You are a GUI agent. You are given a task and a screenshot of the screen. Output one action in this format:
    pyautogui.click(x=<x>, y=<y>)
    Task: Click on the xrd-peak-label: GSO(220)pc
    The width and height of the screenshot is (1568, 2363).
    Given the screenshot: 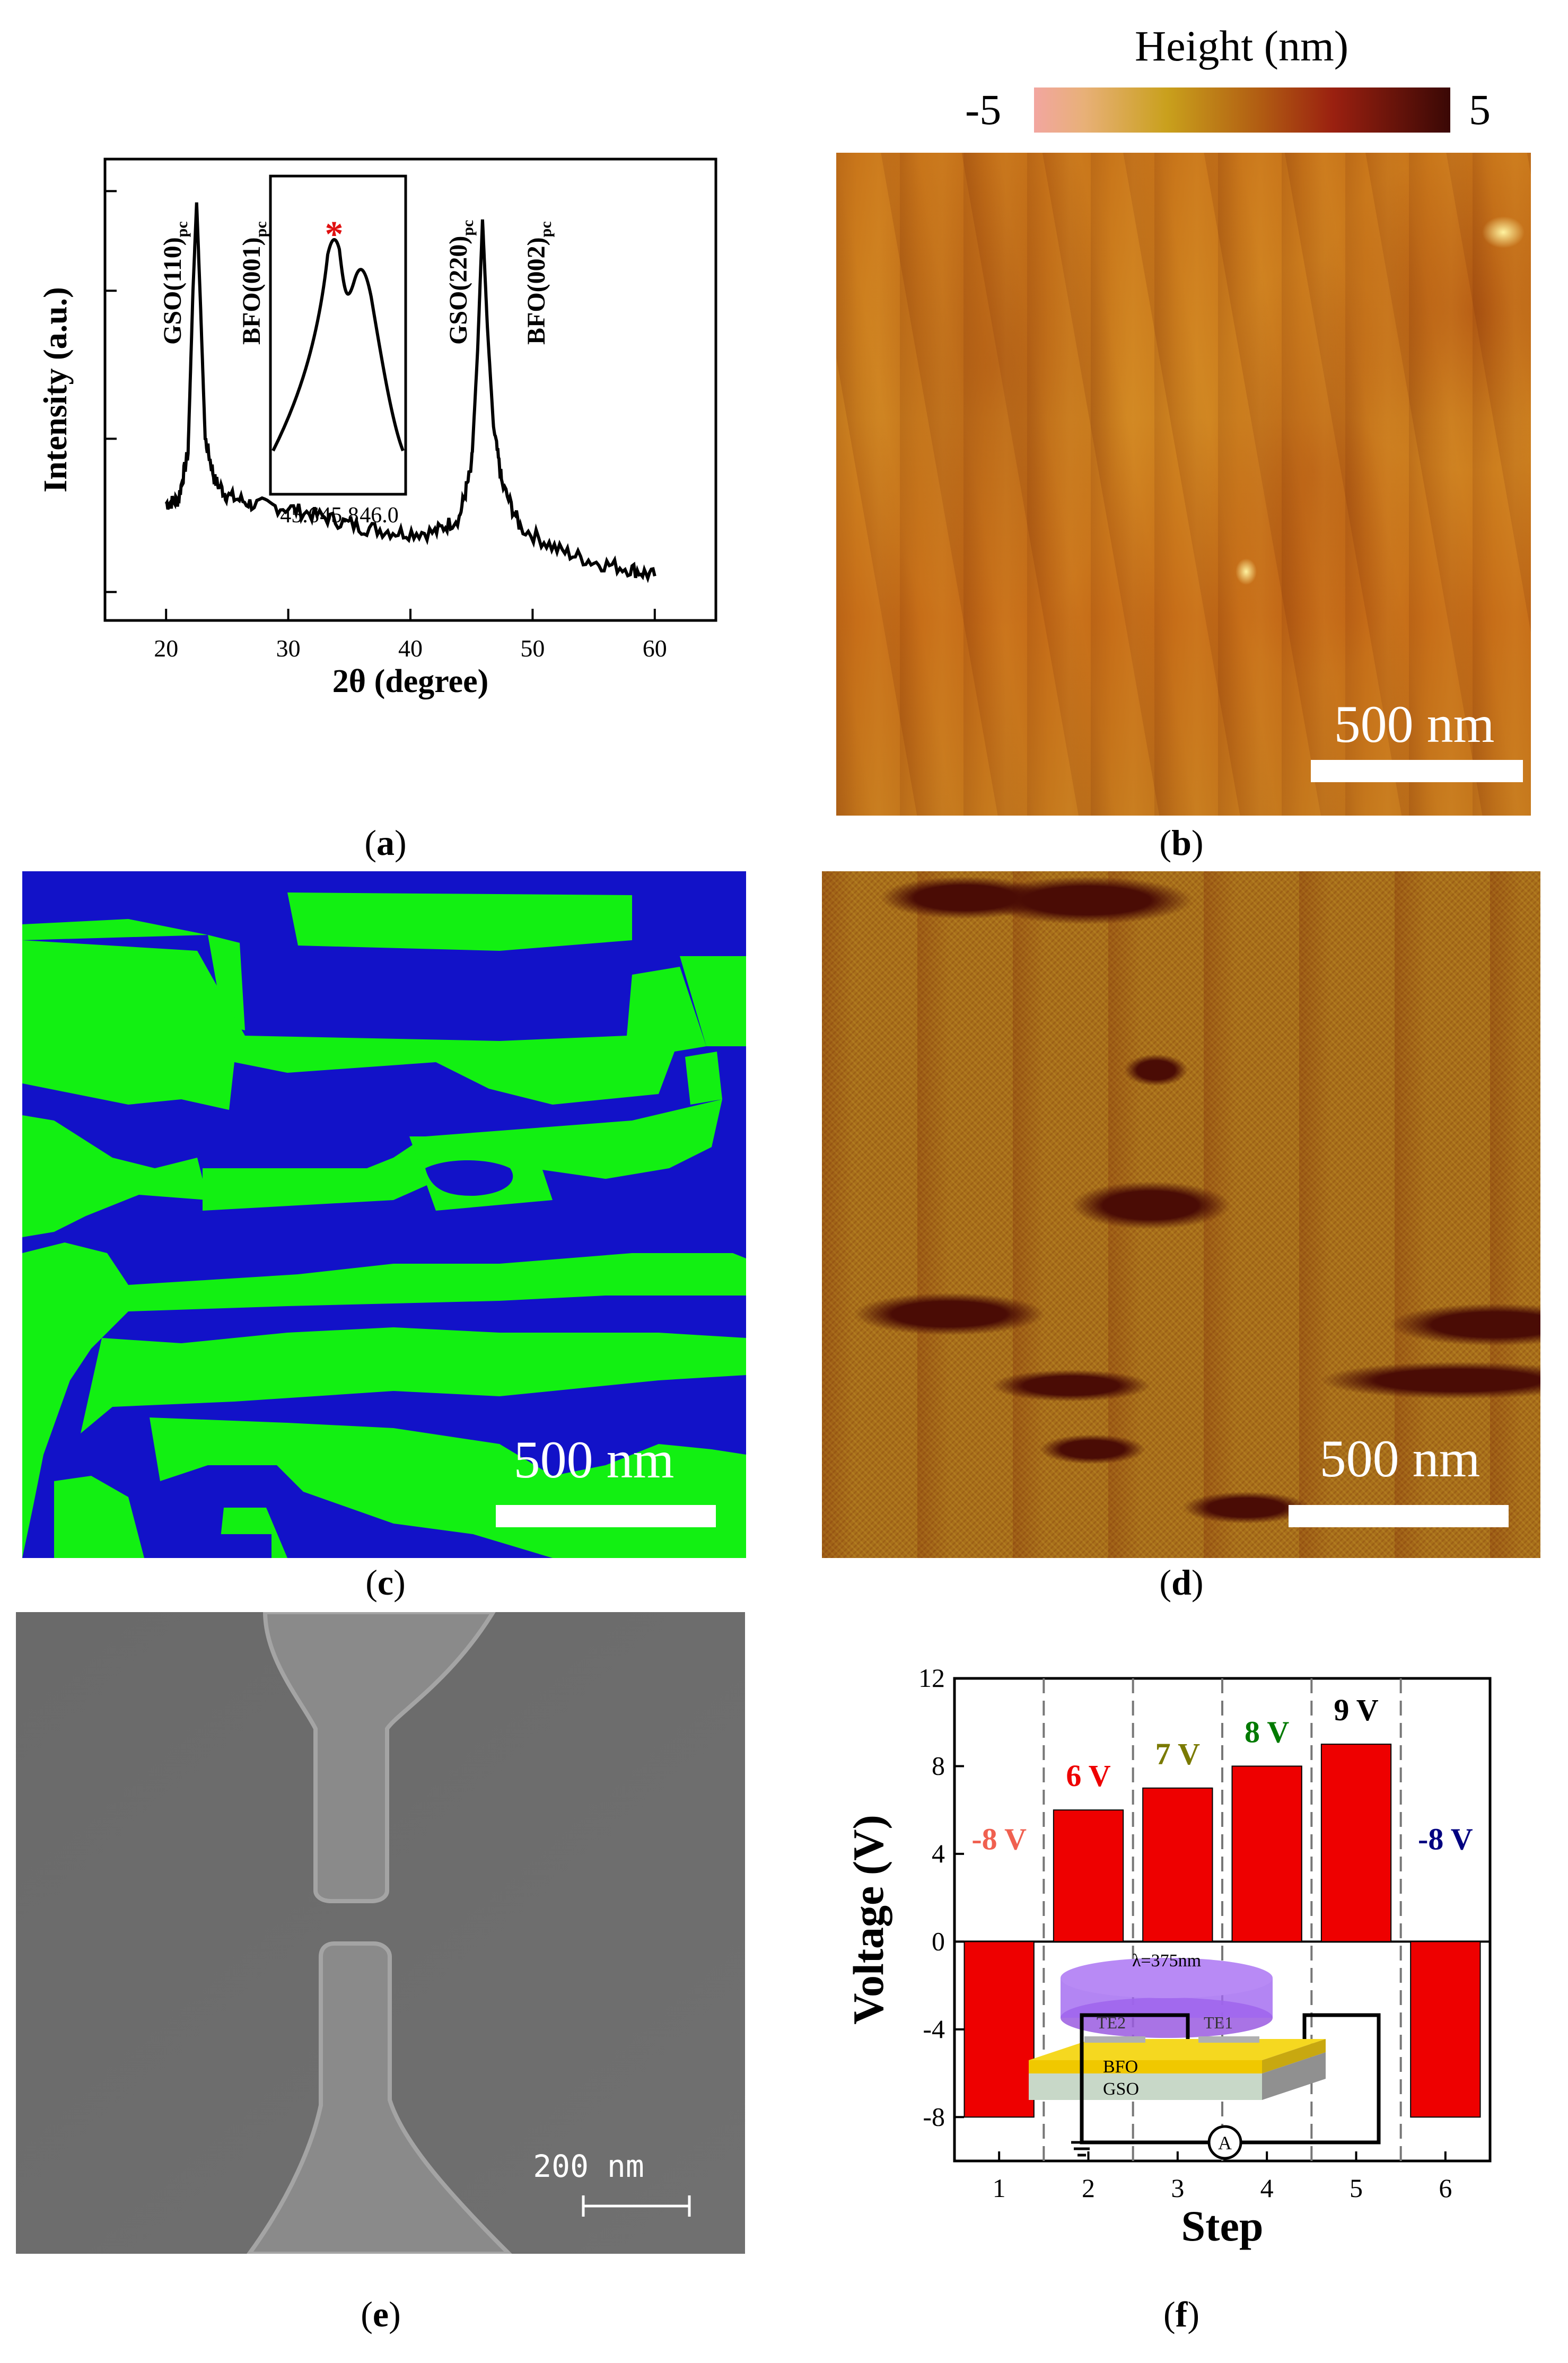 What is the action you would take?
    pyautogui.click(x=460, y=282)
    